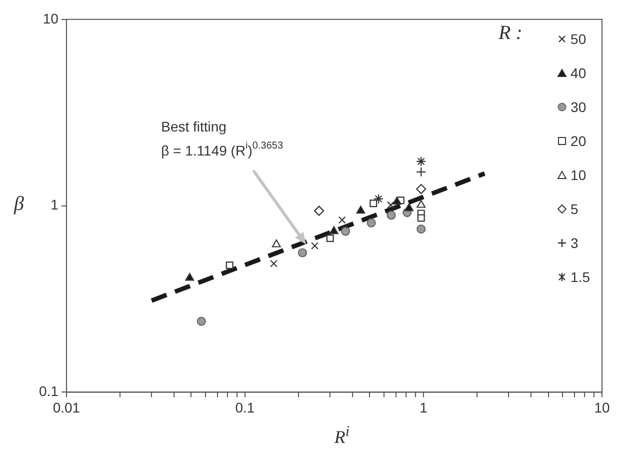  Describe the element at coordinates (48, 391) in the screenshot. I see `y-tick-label: 0.1` at that location.